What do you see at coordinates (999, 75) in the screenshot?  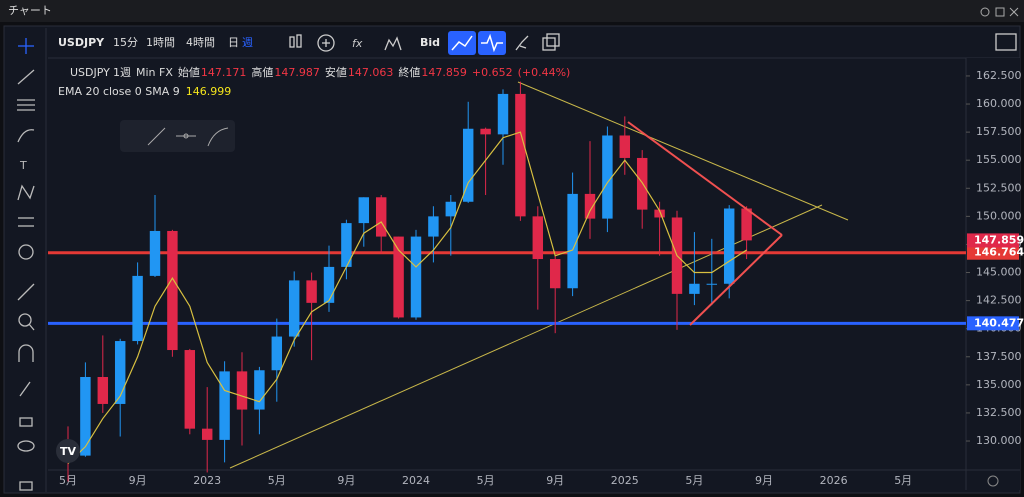 I see `y-tick-label: 162.500` at bounding box center [999, 75].